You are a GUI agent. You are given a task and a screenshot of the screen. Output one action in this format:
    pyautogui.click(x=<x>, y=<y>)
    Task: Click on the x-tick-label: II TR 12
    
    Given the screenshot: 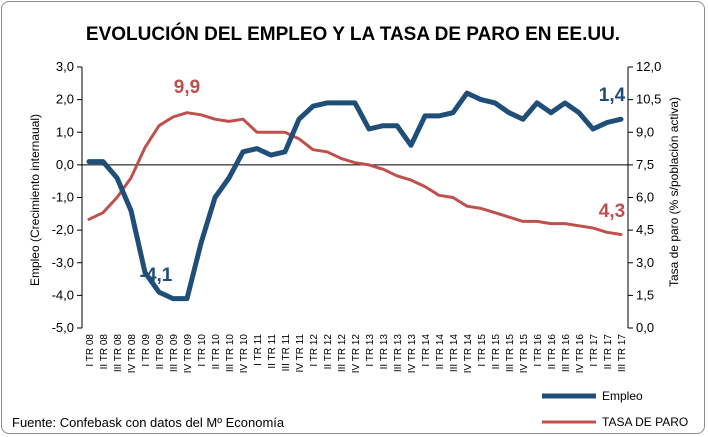 What is the action you would take?
    pyautogui.click(x=328, y=352)
    